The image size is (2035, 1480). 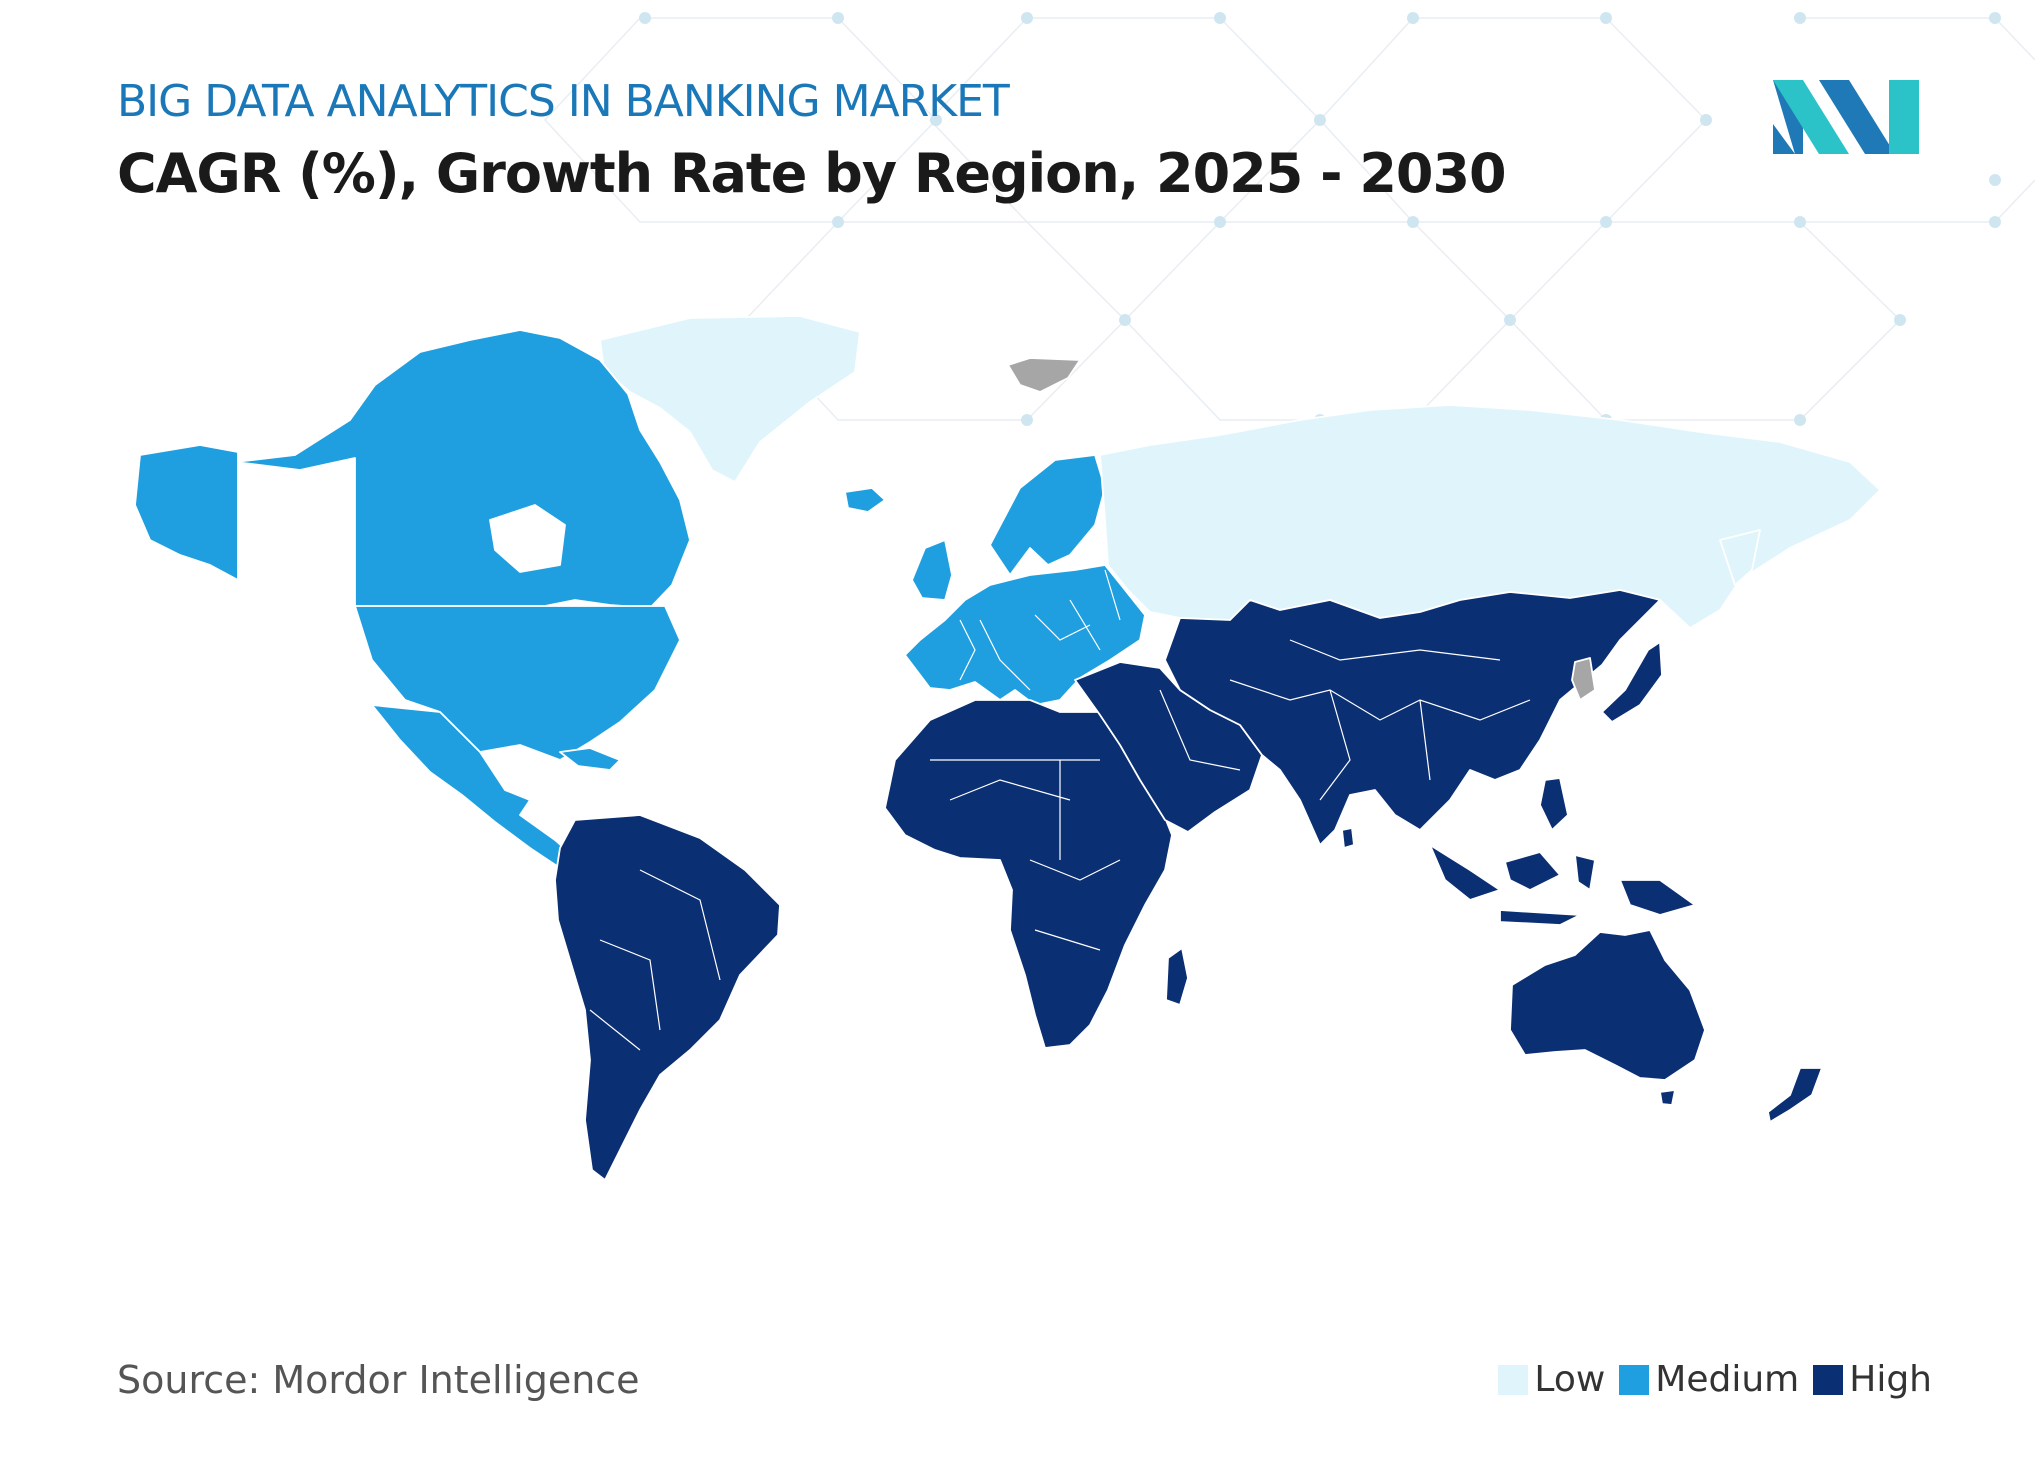 I want to click on region-japan, so click(x=1632, y=682).